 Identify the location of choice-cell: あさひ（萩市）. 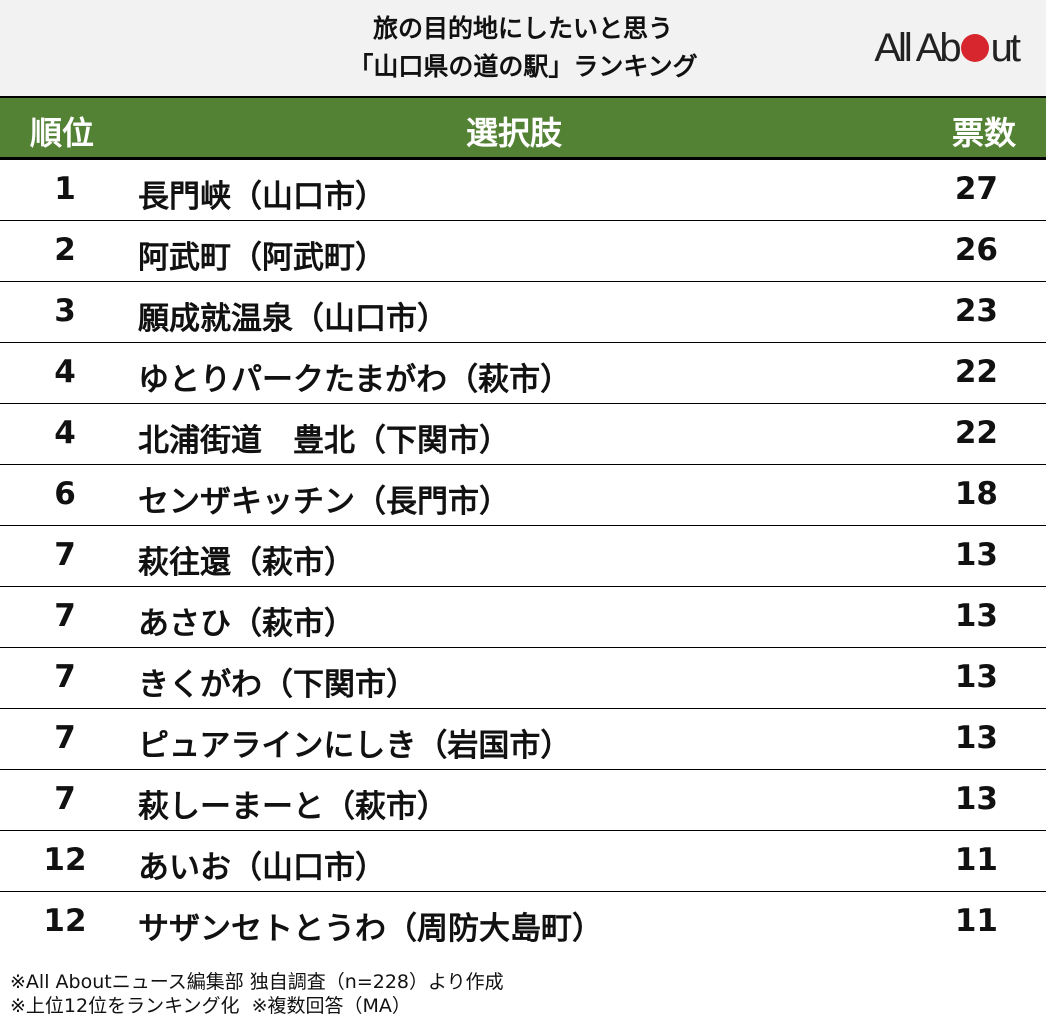
(246, 624).